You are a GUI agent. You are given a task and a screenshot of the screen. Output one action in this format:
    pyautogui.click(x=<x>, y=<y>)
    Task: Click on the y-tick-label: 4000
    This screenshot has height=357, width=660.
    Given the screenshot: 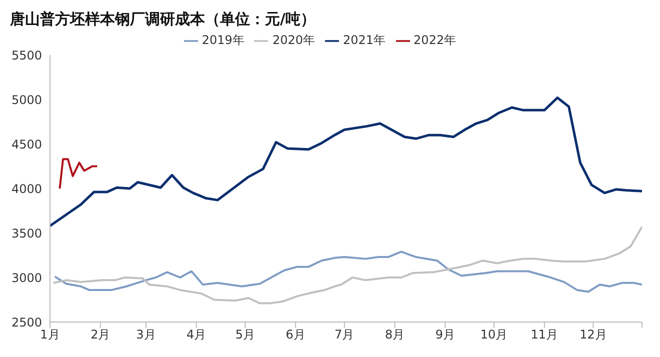 What is the action you would take?
    pyautogui.click(x=26, y=189)
    